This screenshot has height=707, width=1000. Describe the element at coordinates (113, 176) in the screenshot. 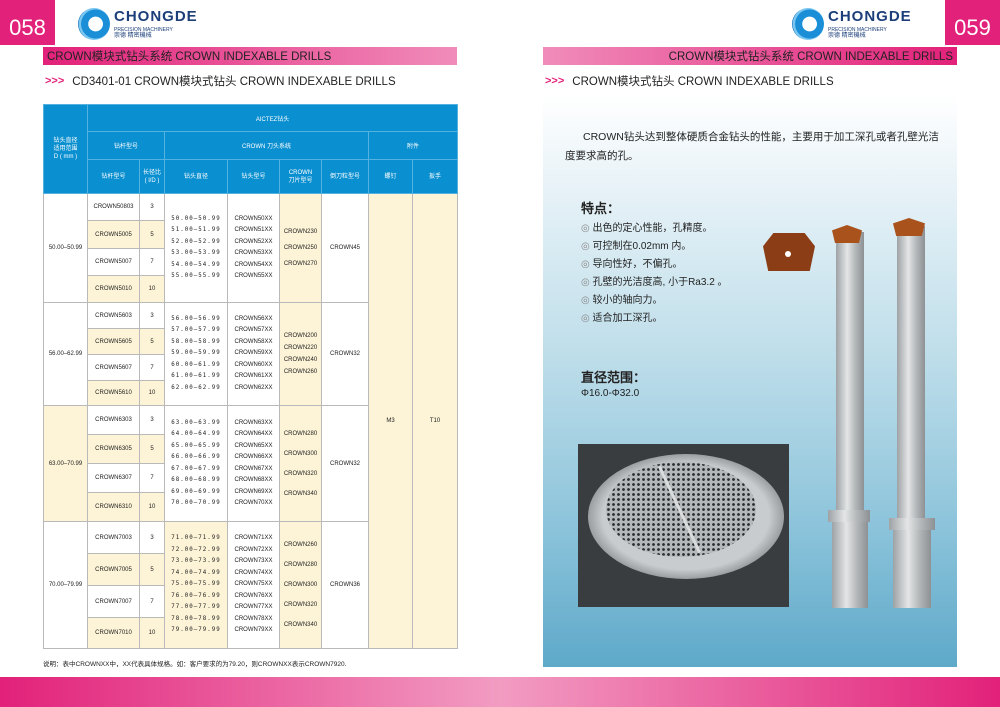

I see `column-header: 钻杆型号` at that location.